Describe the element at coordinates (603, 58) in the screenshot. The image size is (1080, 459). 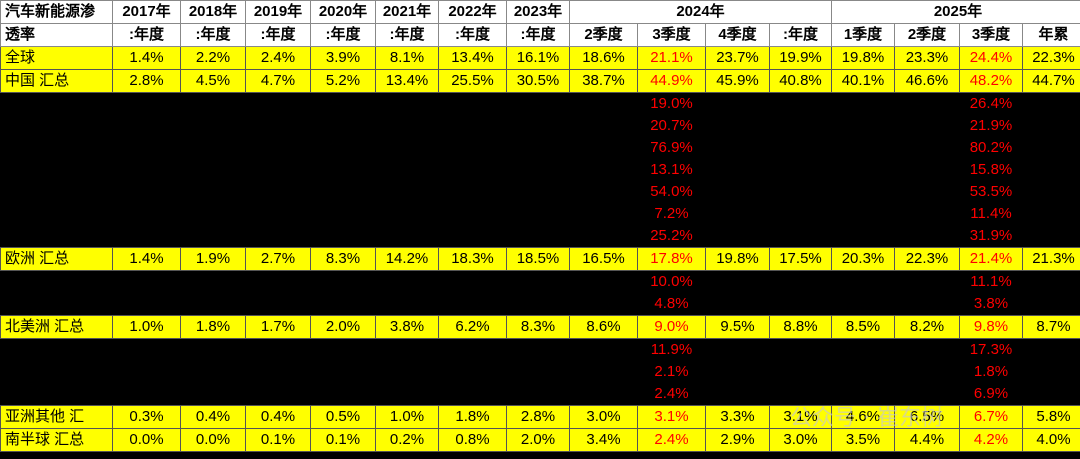
I see `table-cell: 18.6%` at that location.